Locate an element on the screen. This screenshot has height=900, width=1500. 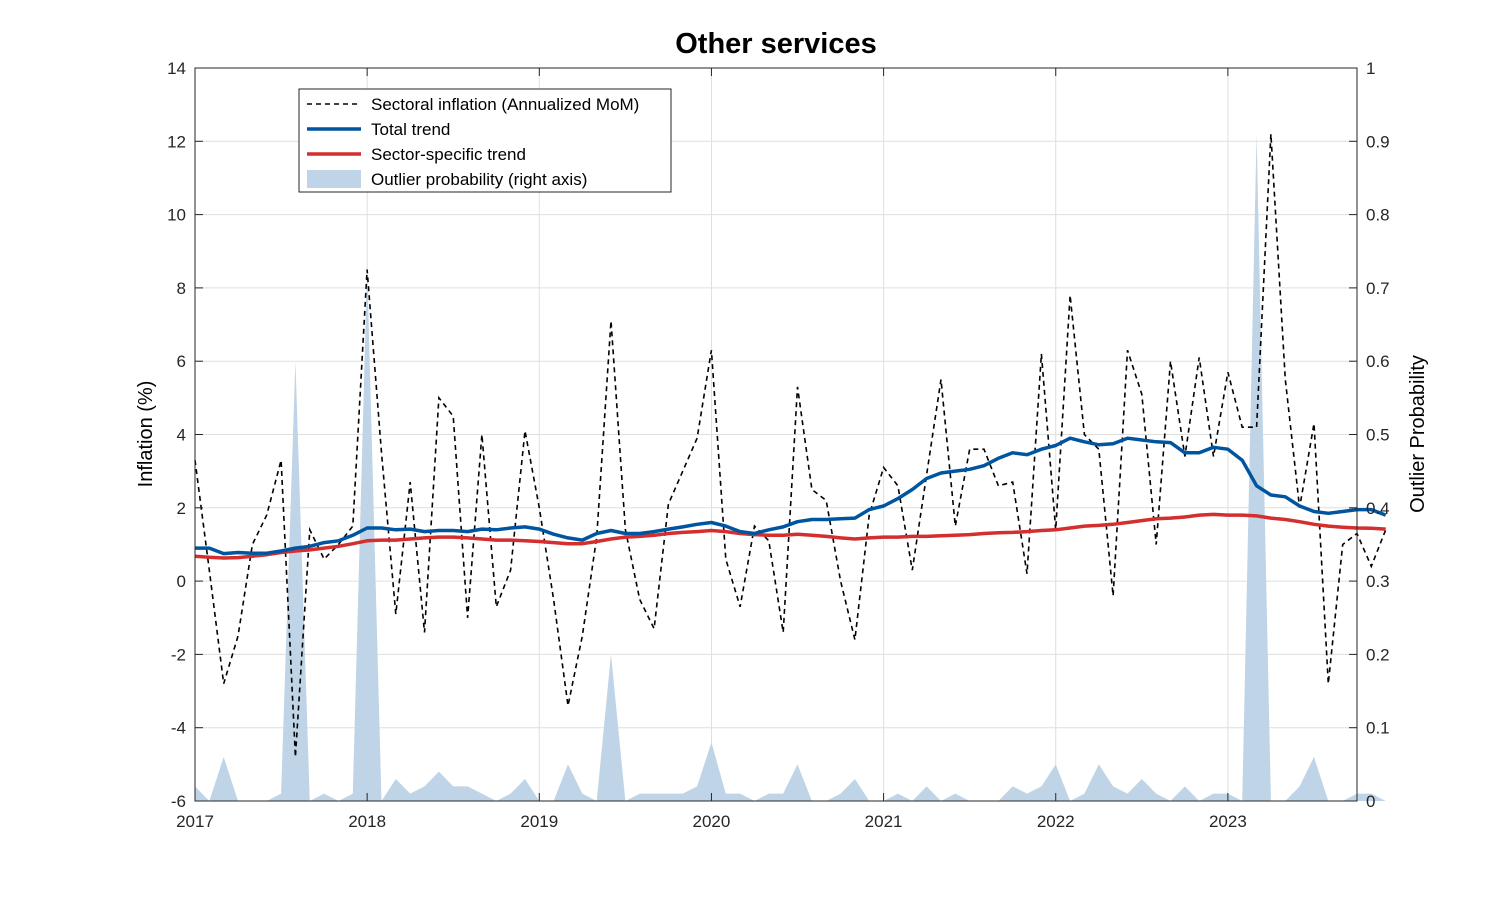
x-tick-label: 2022 is located at coordinates (1056, 821).